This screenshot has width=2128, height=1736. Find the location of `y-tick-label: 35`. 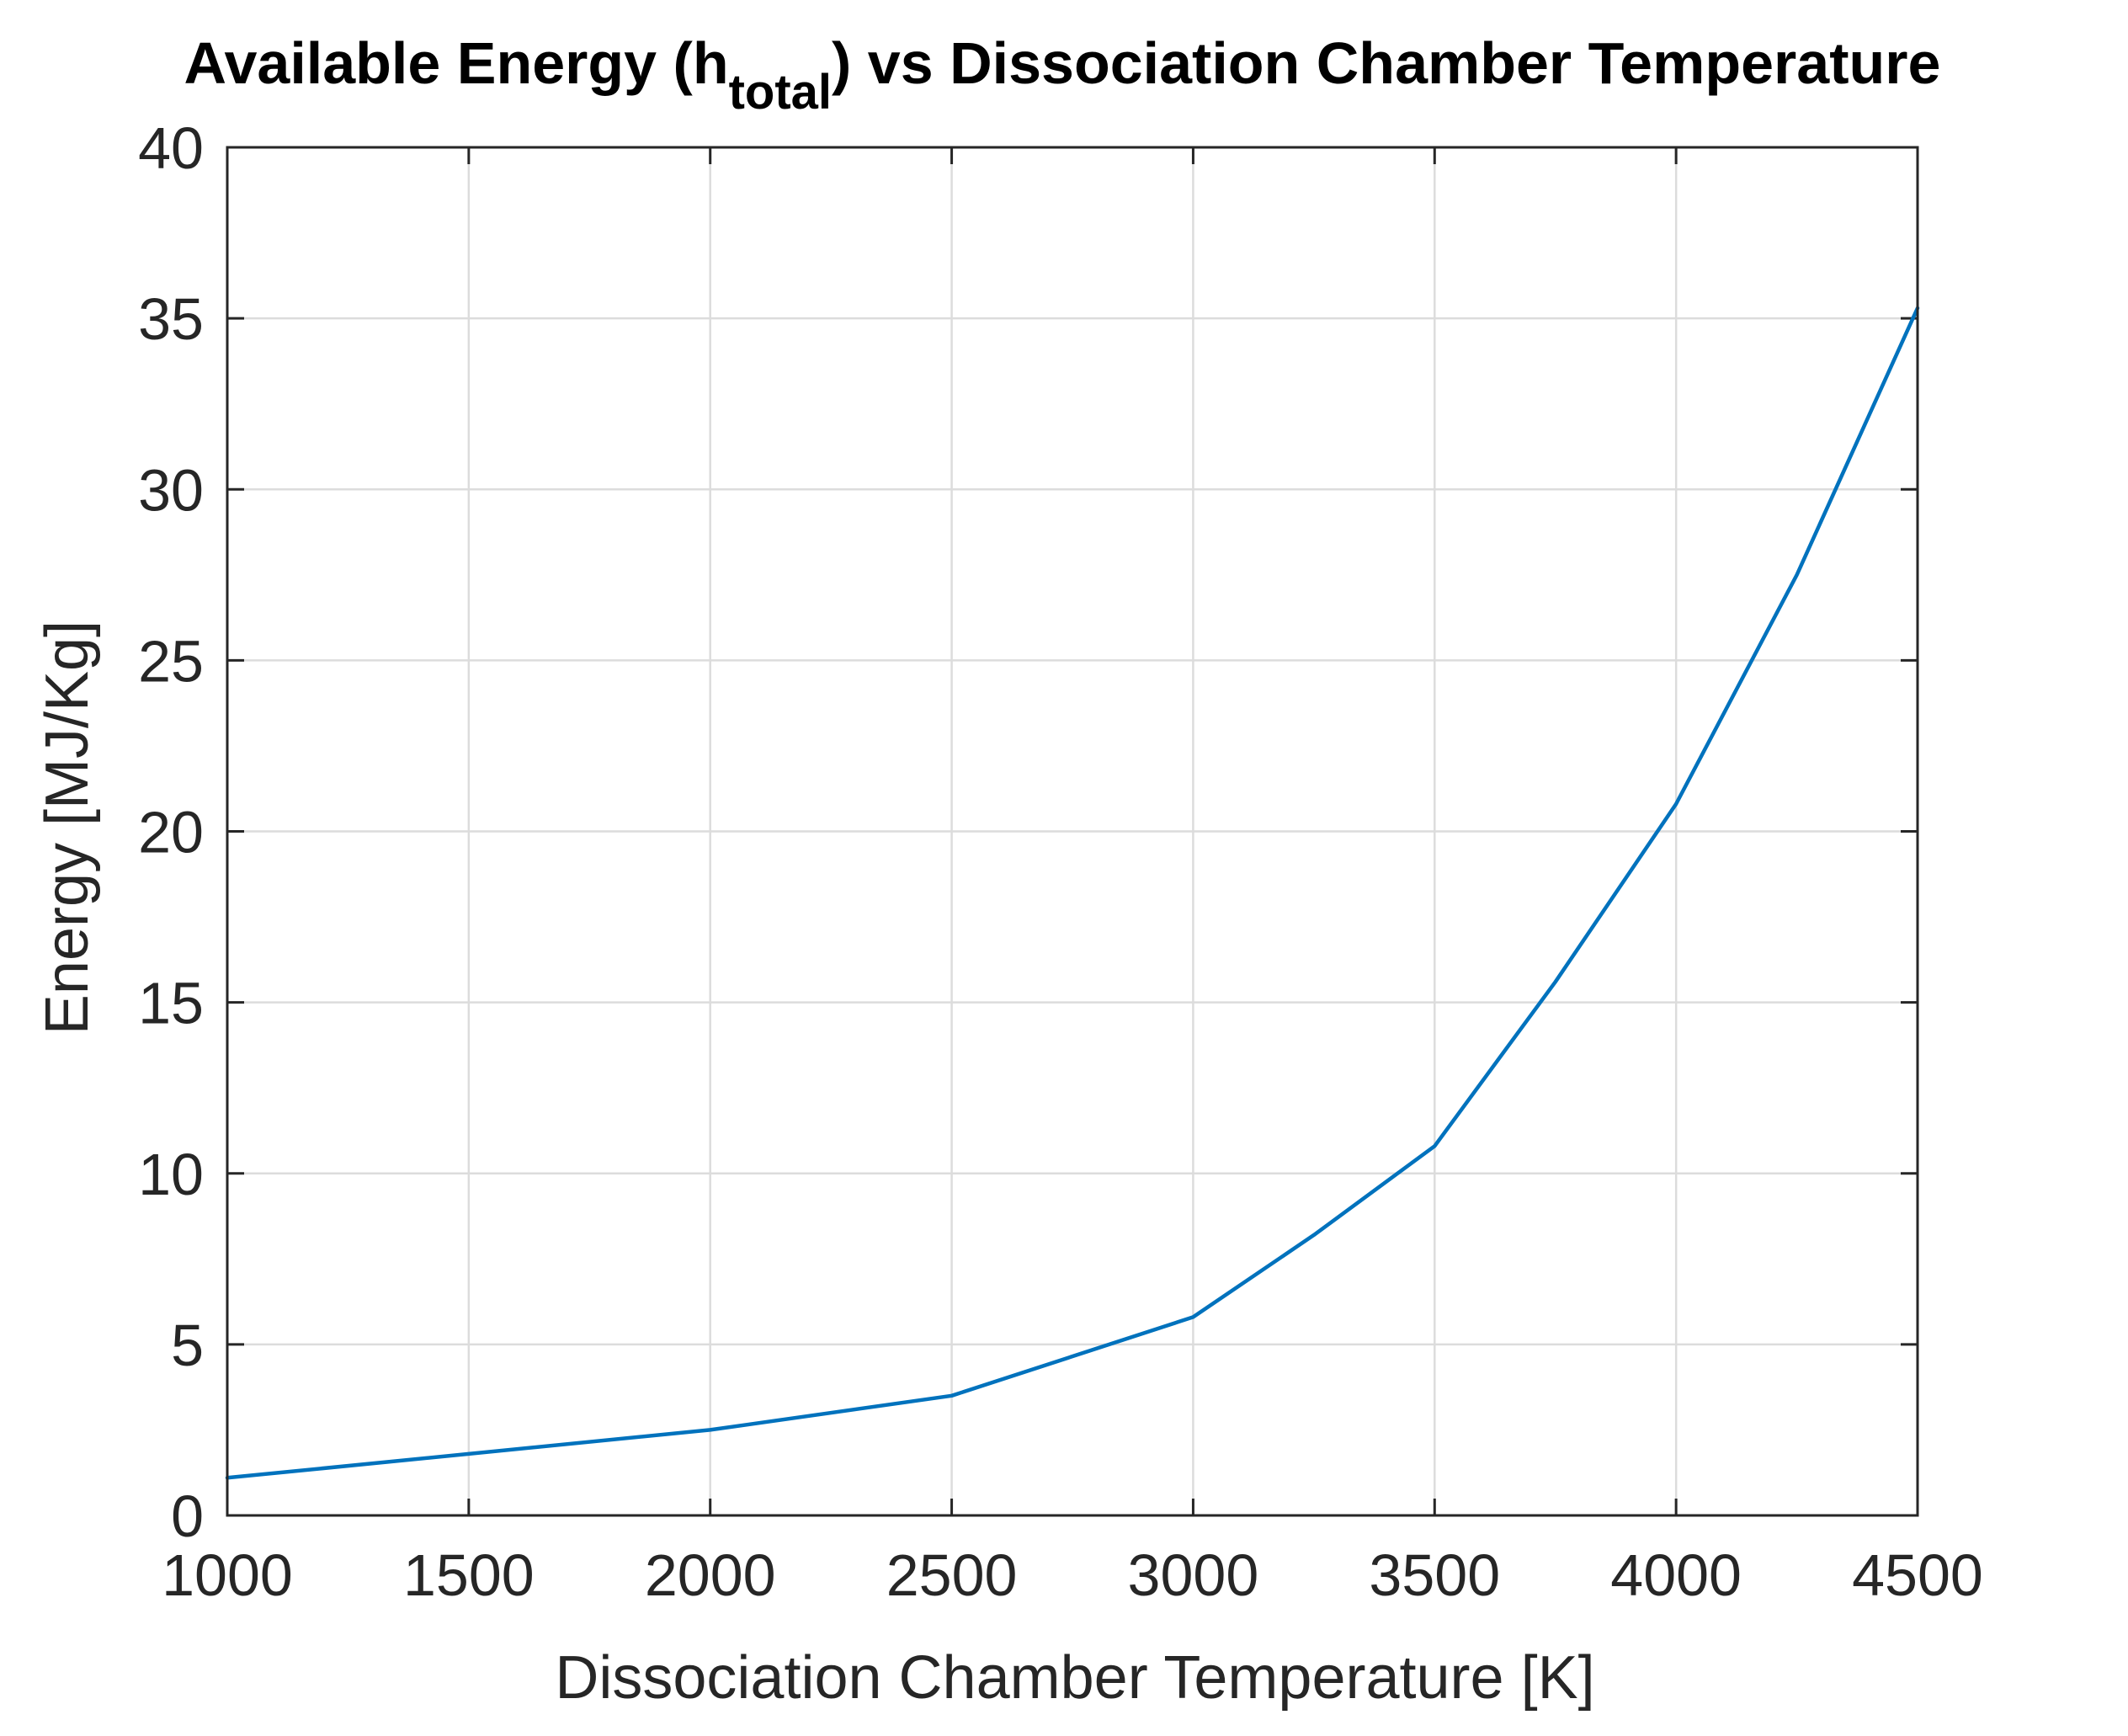

y-tick-label: 35 is located at coordinates (171, 319).